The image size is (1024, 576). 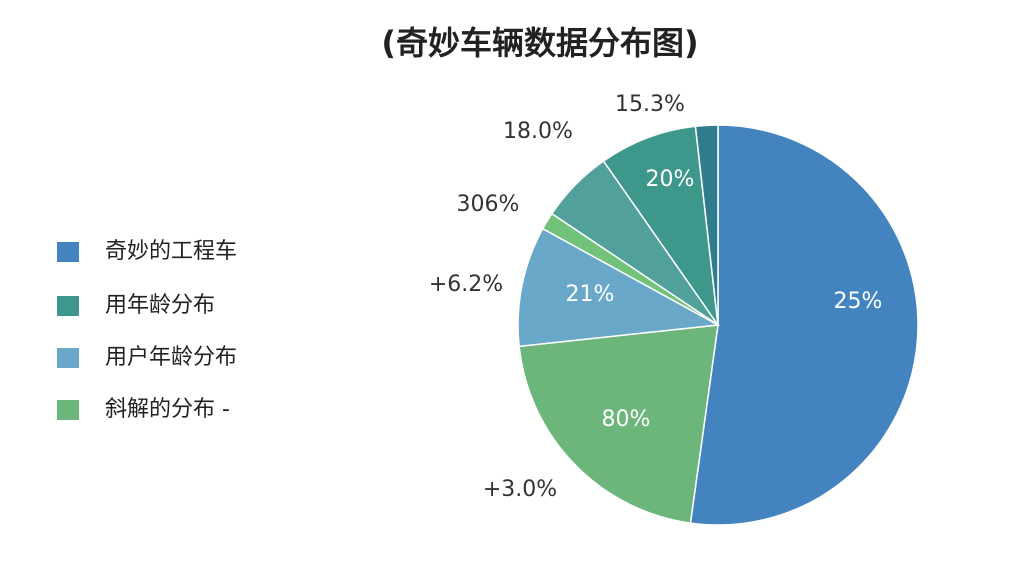 I want to click on annotation: 306%, so click(x=488, y=204).